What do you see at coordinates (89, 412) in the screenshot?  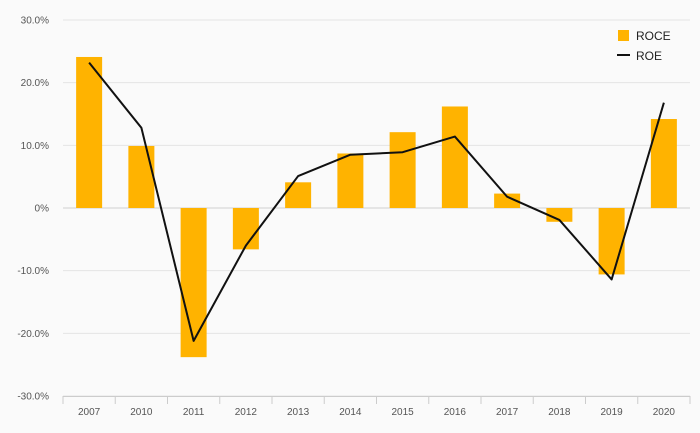 I see `x-tick-label: 2007` at bounding box center [89, 412].